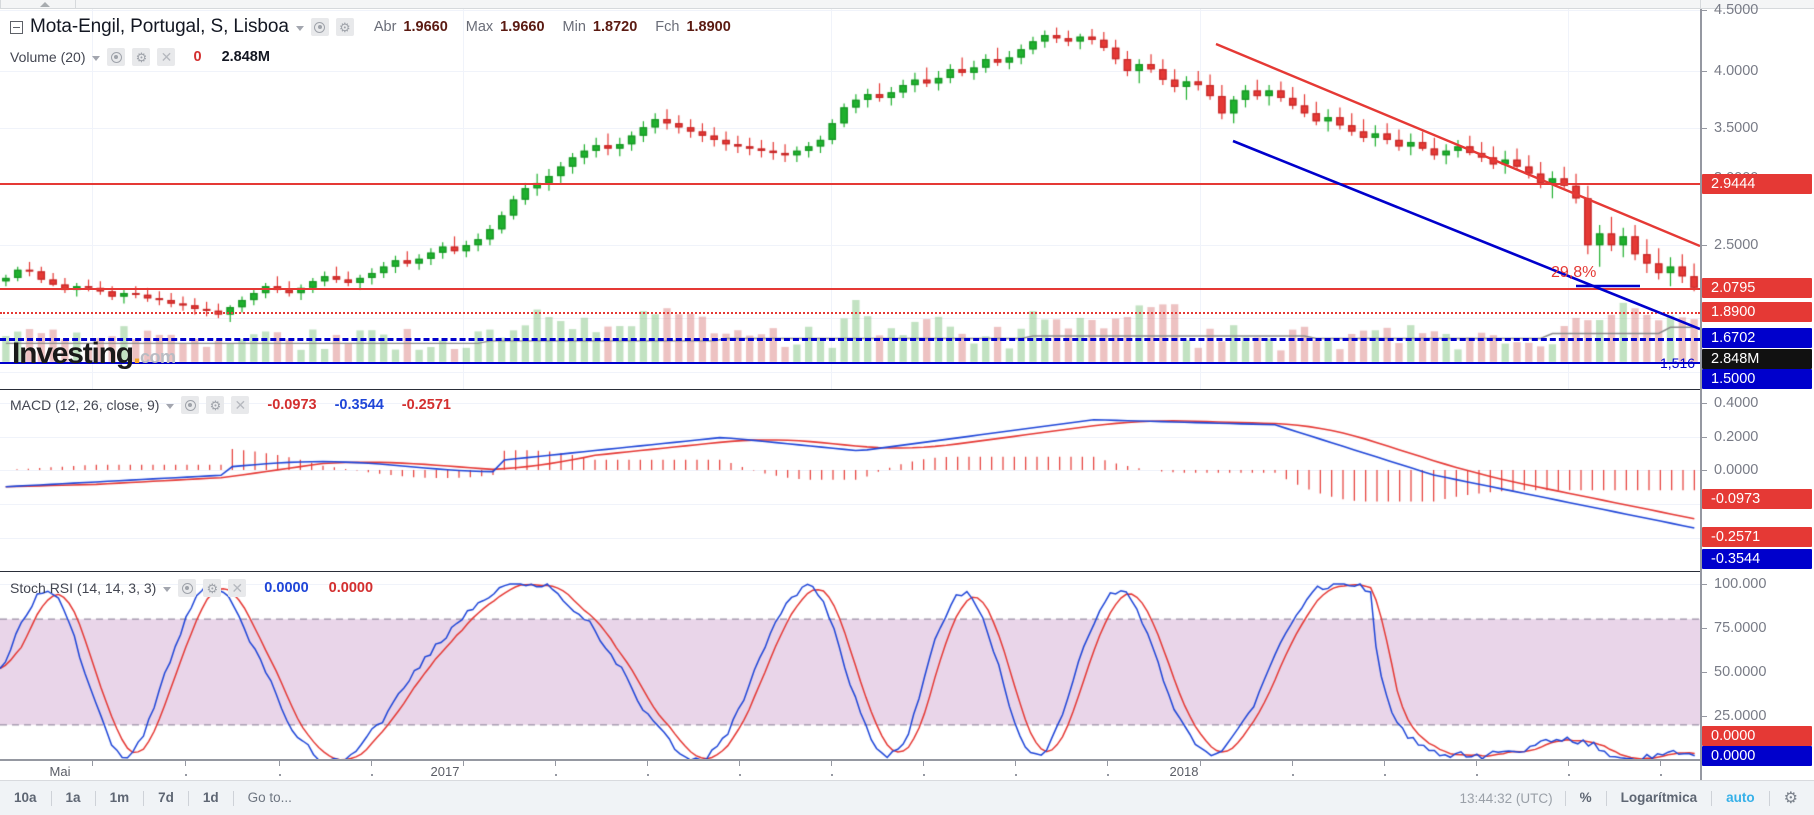 Image resolution: width=1814 pixels, height=815 pixels. Describe the element at coordinates (319, 27) in the screenshot. I see `symbol-eye-icon` at that location.